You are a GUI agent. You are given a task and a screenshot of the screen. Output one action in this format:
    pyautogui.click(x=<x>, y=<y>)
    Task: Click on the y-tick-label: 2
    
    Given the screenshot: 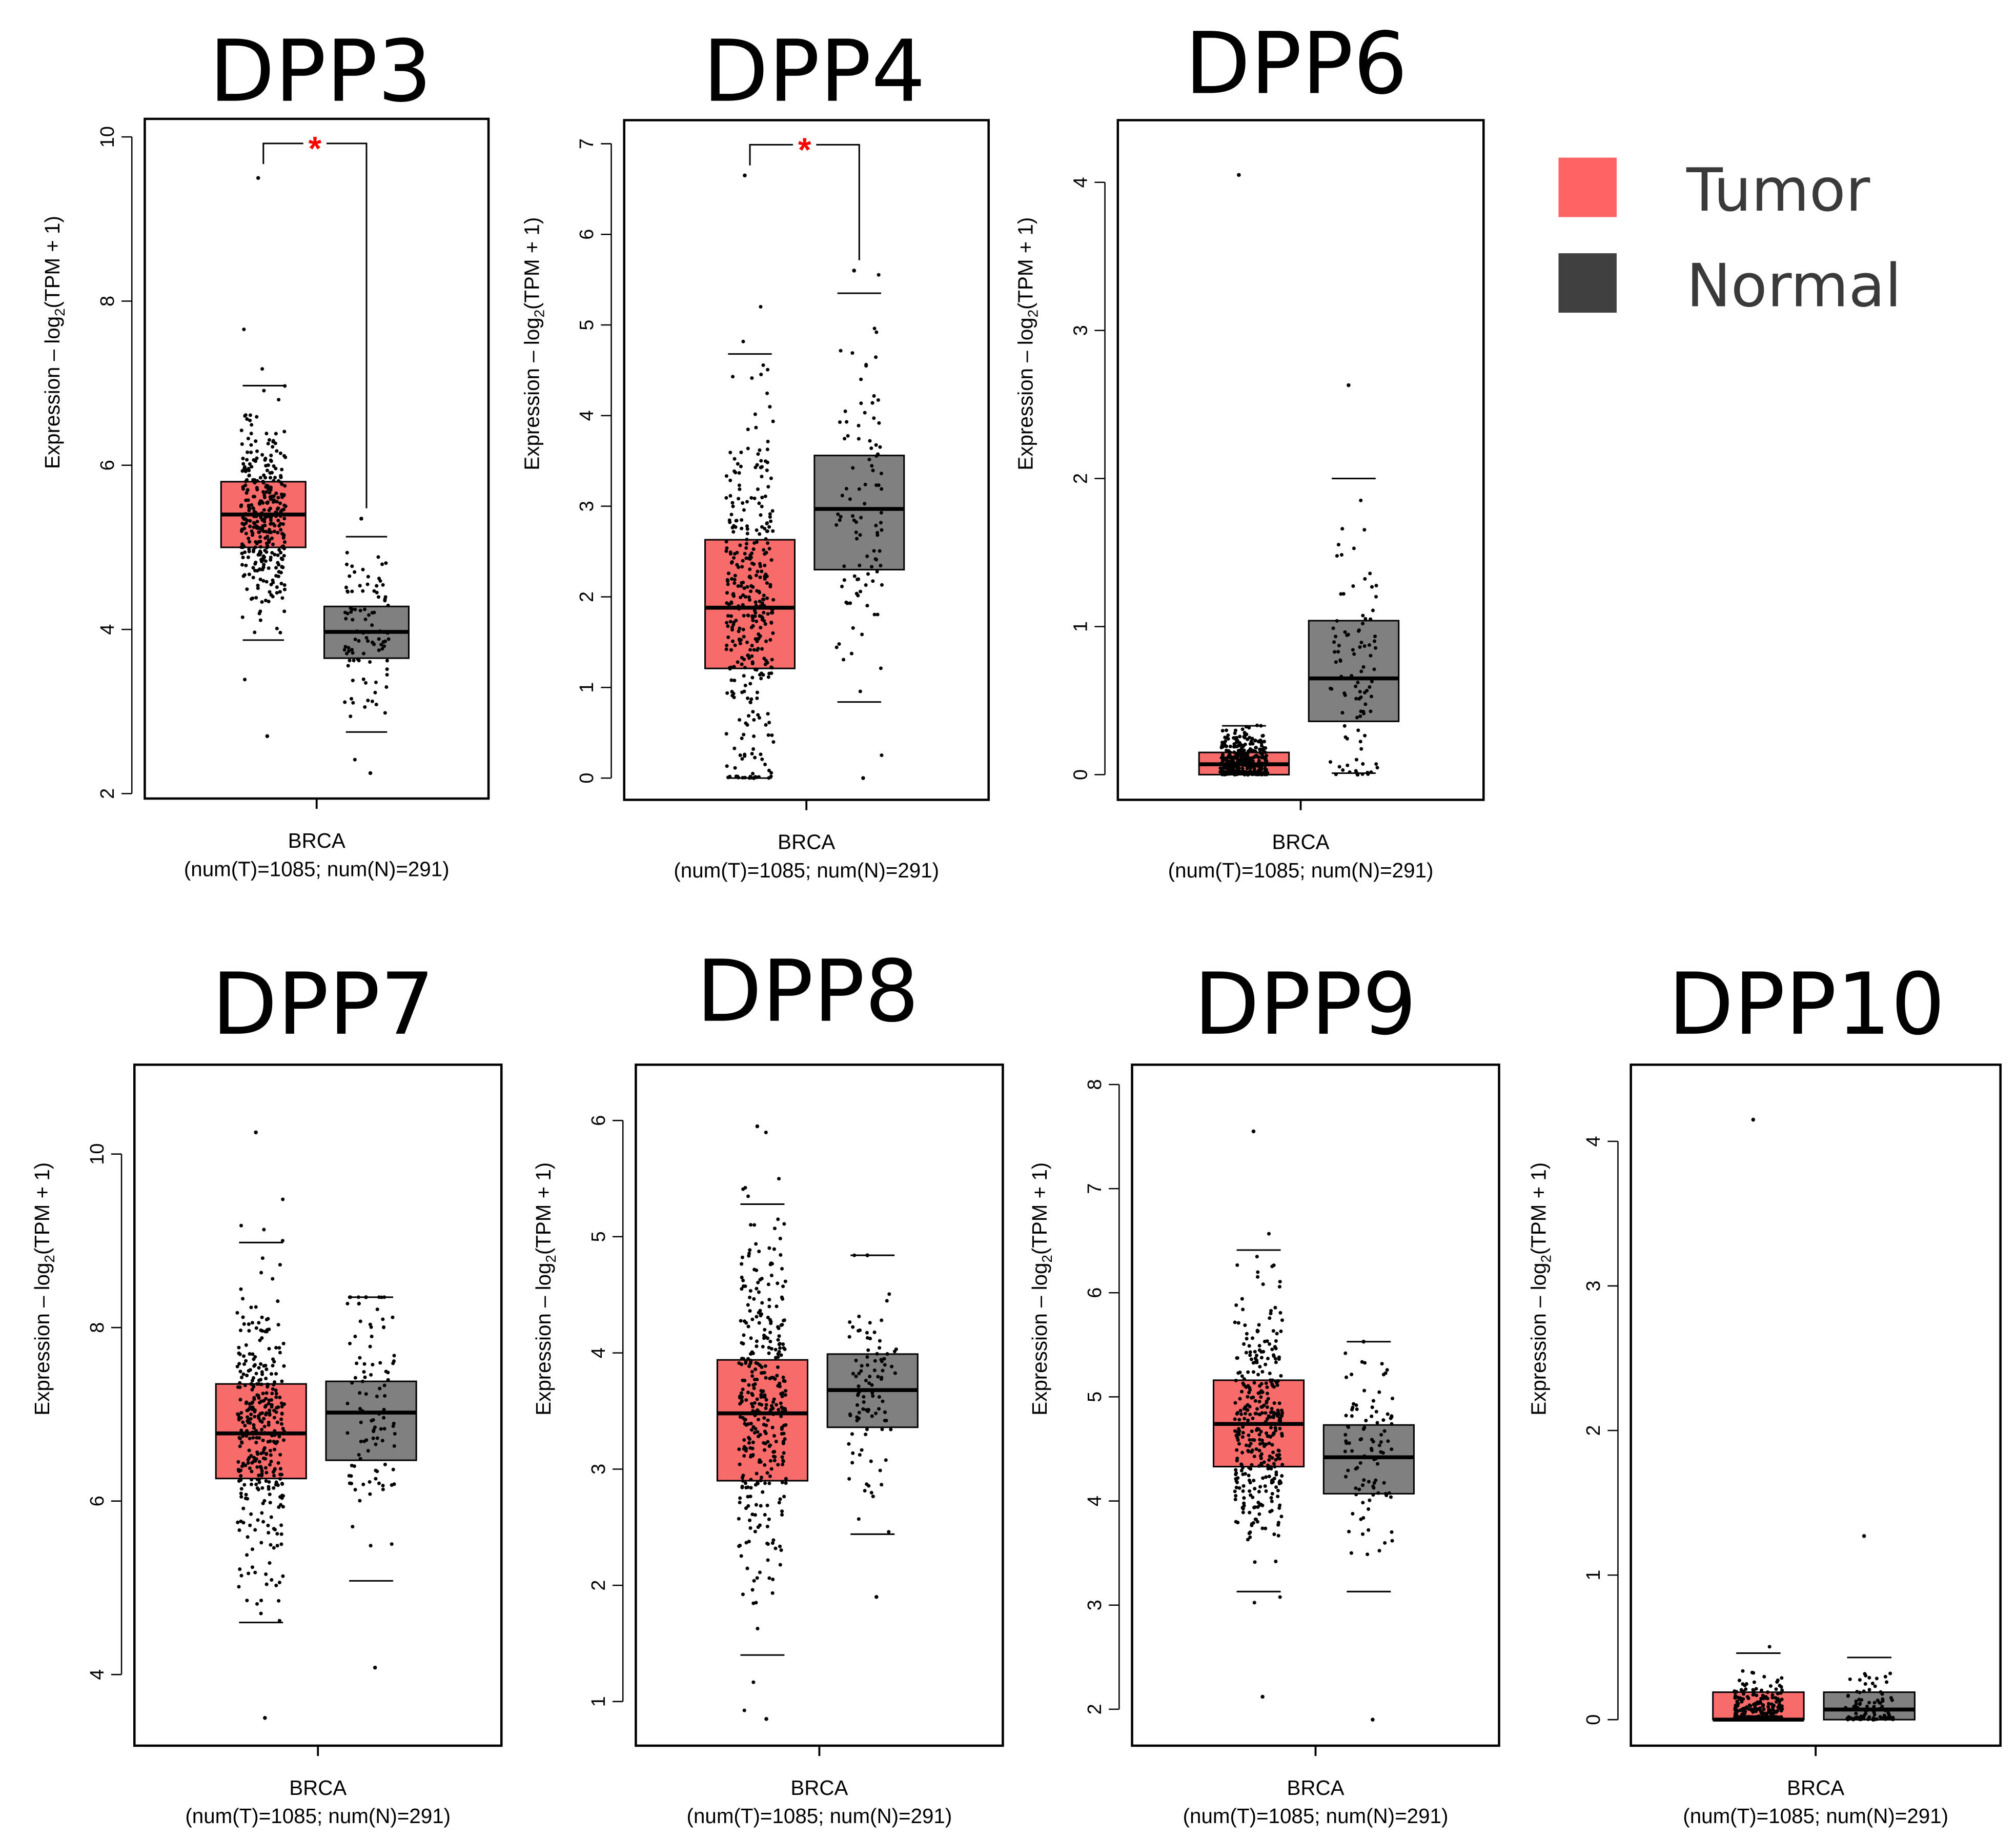 What is the action you would take?
    pyautogui.click(x=1594, y=1430)
    